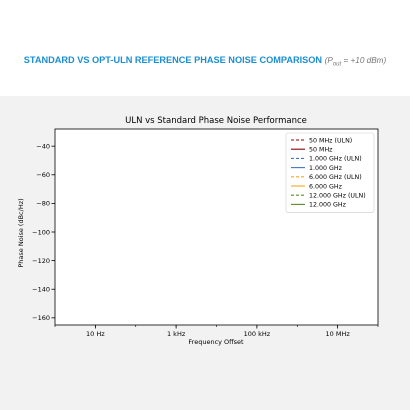  I want to click on y-axis-label: Phase Noise (dBc/Hz), so click(21, 232).